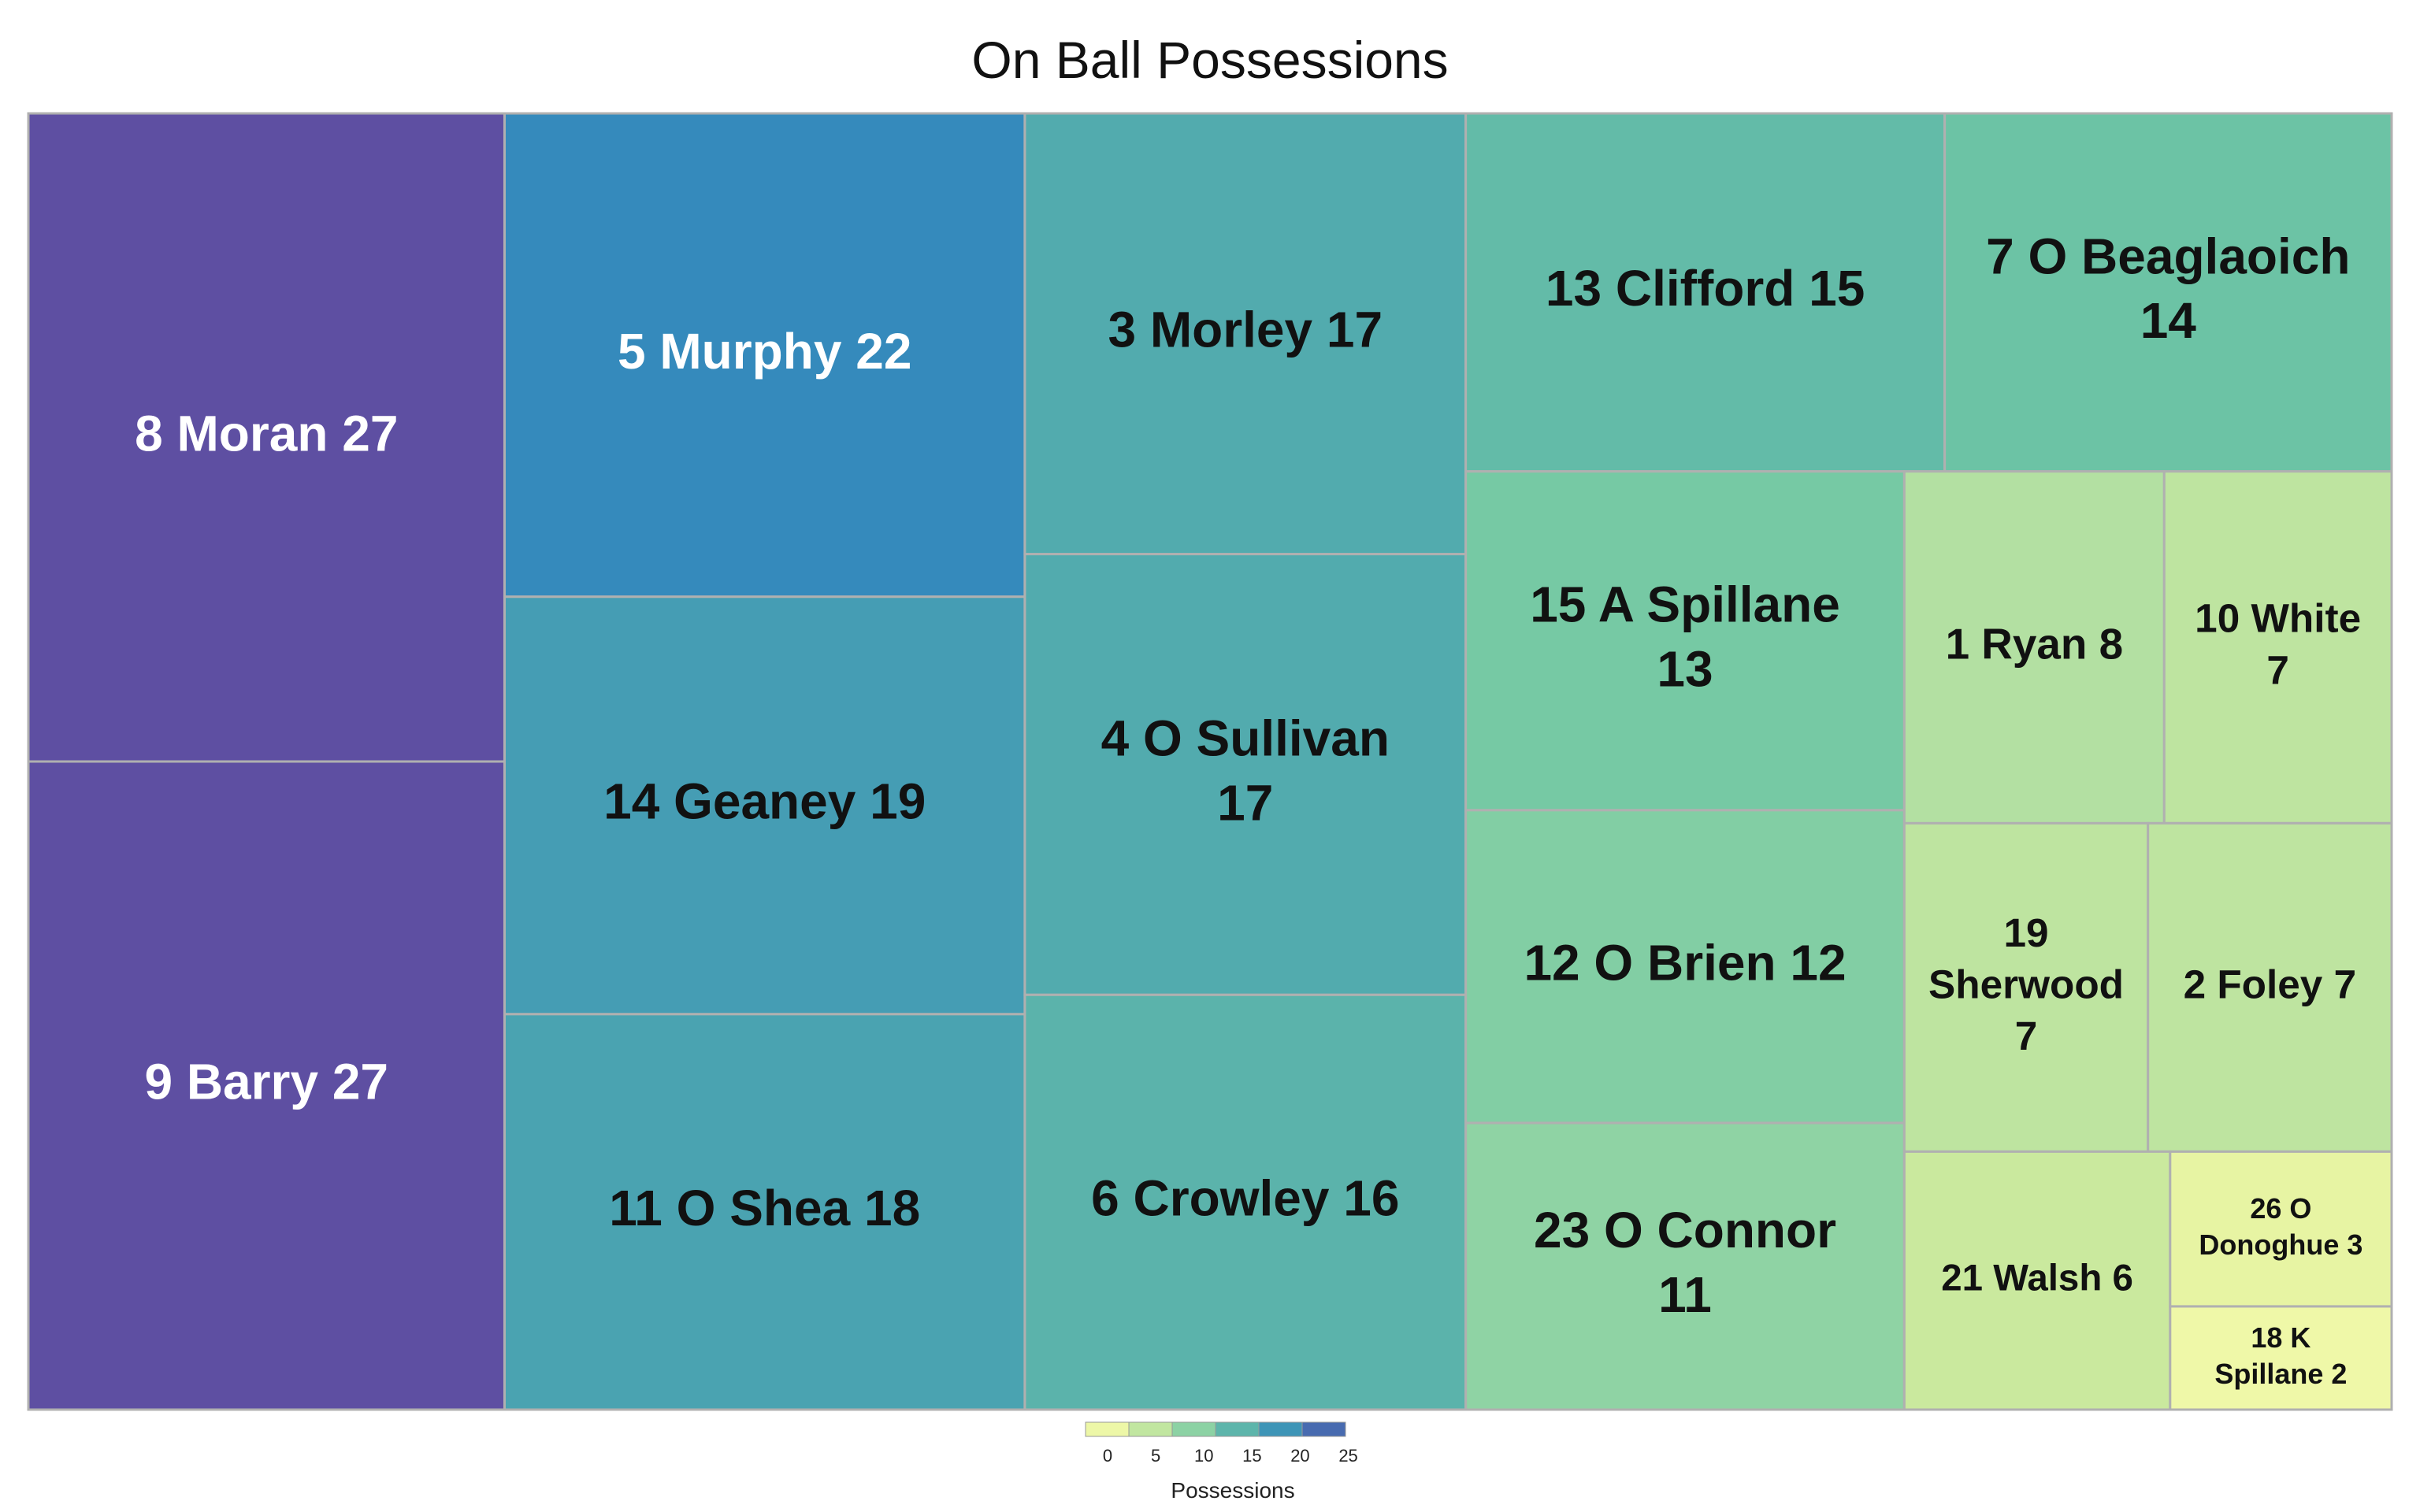 The height and width of the screenshot is (1512, 2420). What do you see at coordinates (266, 433) in the screenshot?
I see `treemap-tile-label: 8 Moran 27` at bounding box center [266, 433].